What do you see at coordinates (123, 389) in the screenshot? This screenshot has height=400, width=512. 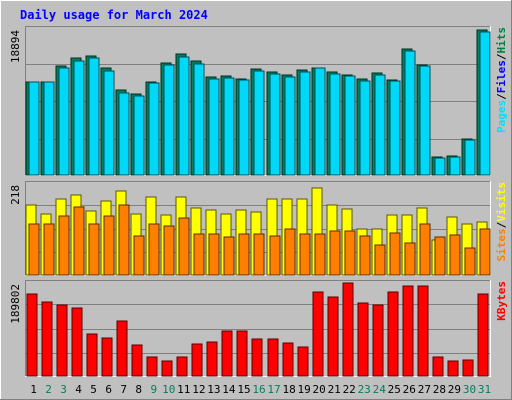 I see `x-tick-label: 7` at bounding box center [123, 389].